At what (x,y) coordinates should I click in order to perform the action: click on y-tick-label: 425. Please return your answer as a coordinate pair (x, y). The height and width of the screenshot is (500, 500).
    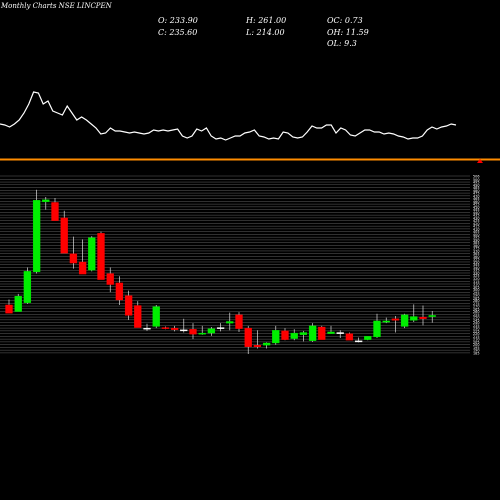
    Looking at the image, I should click on (476, 221).